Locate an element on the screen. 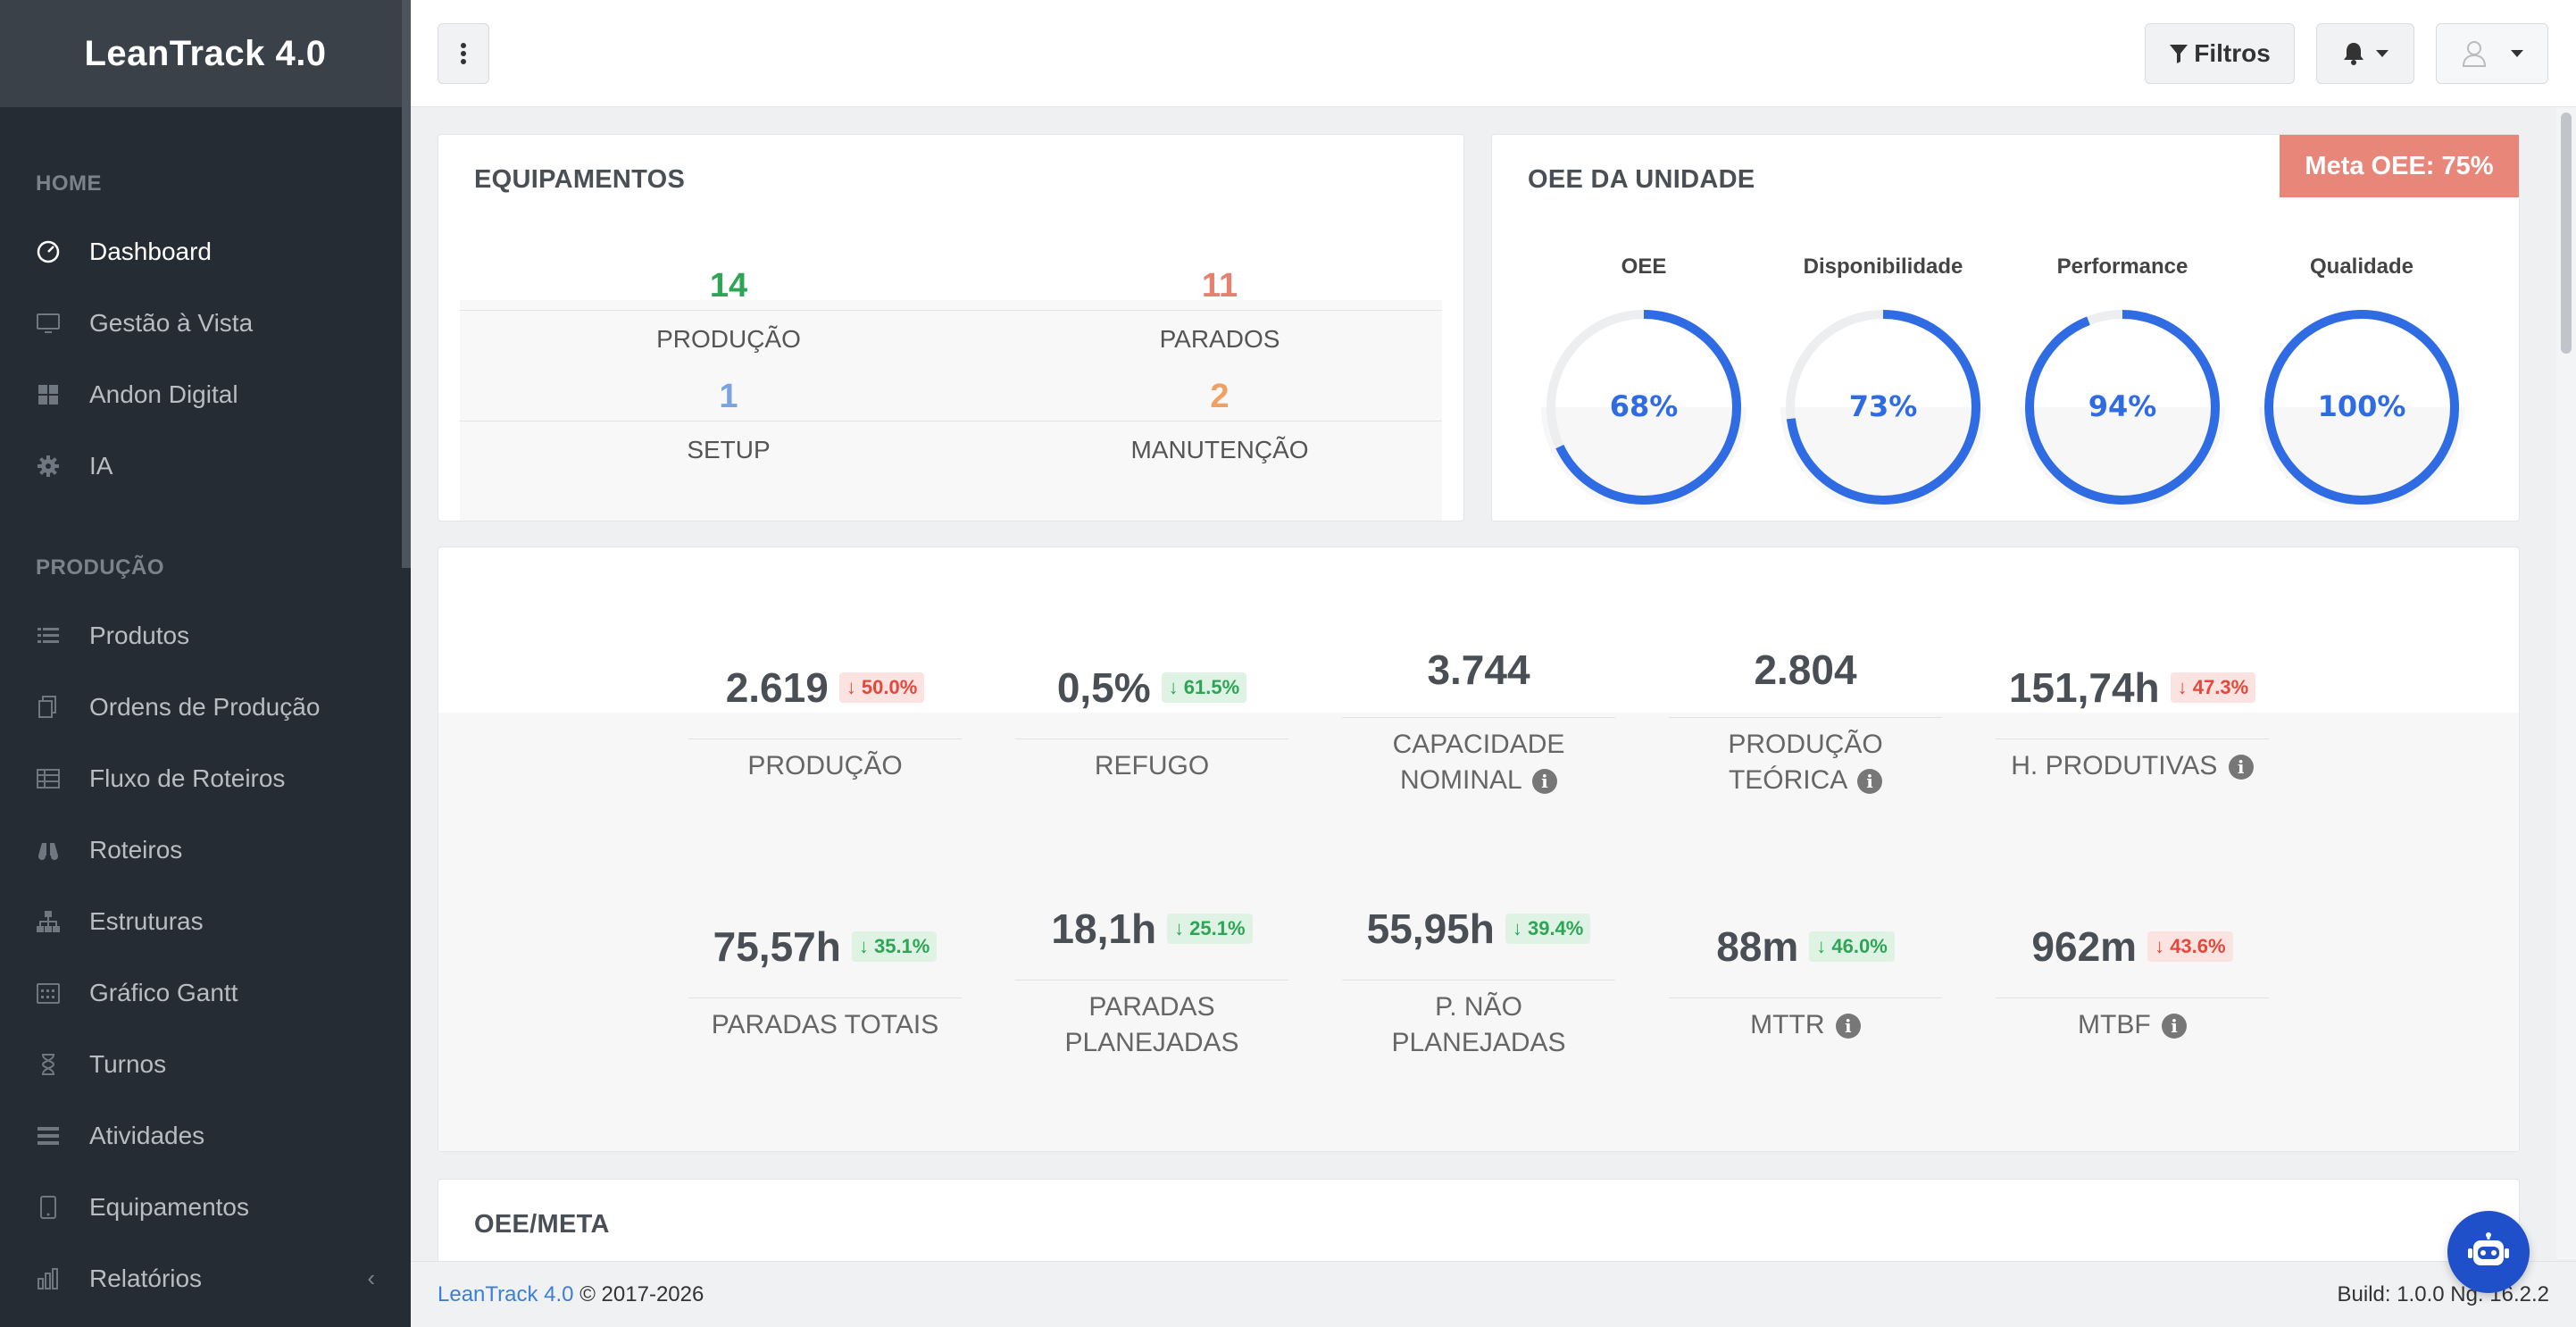 This screenshot has height=1327, width=2576. kpi-value: 18,1h is located at coordinates (1104, 929).